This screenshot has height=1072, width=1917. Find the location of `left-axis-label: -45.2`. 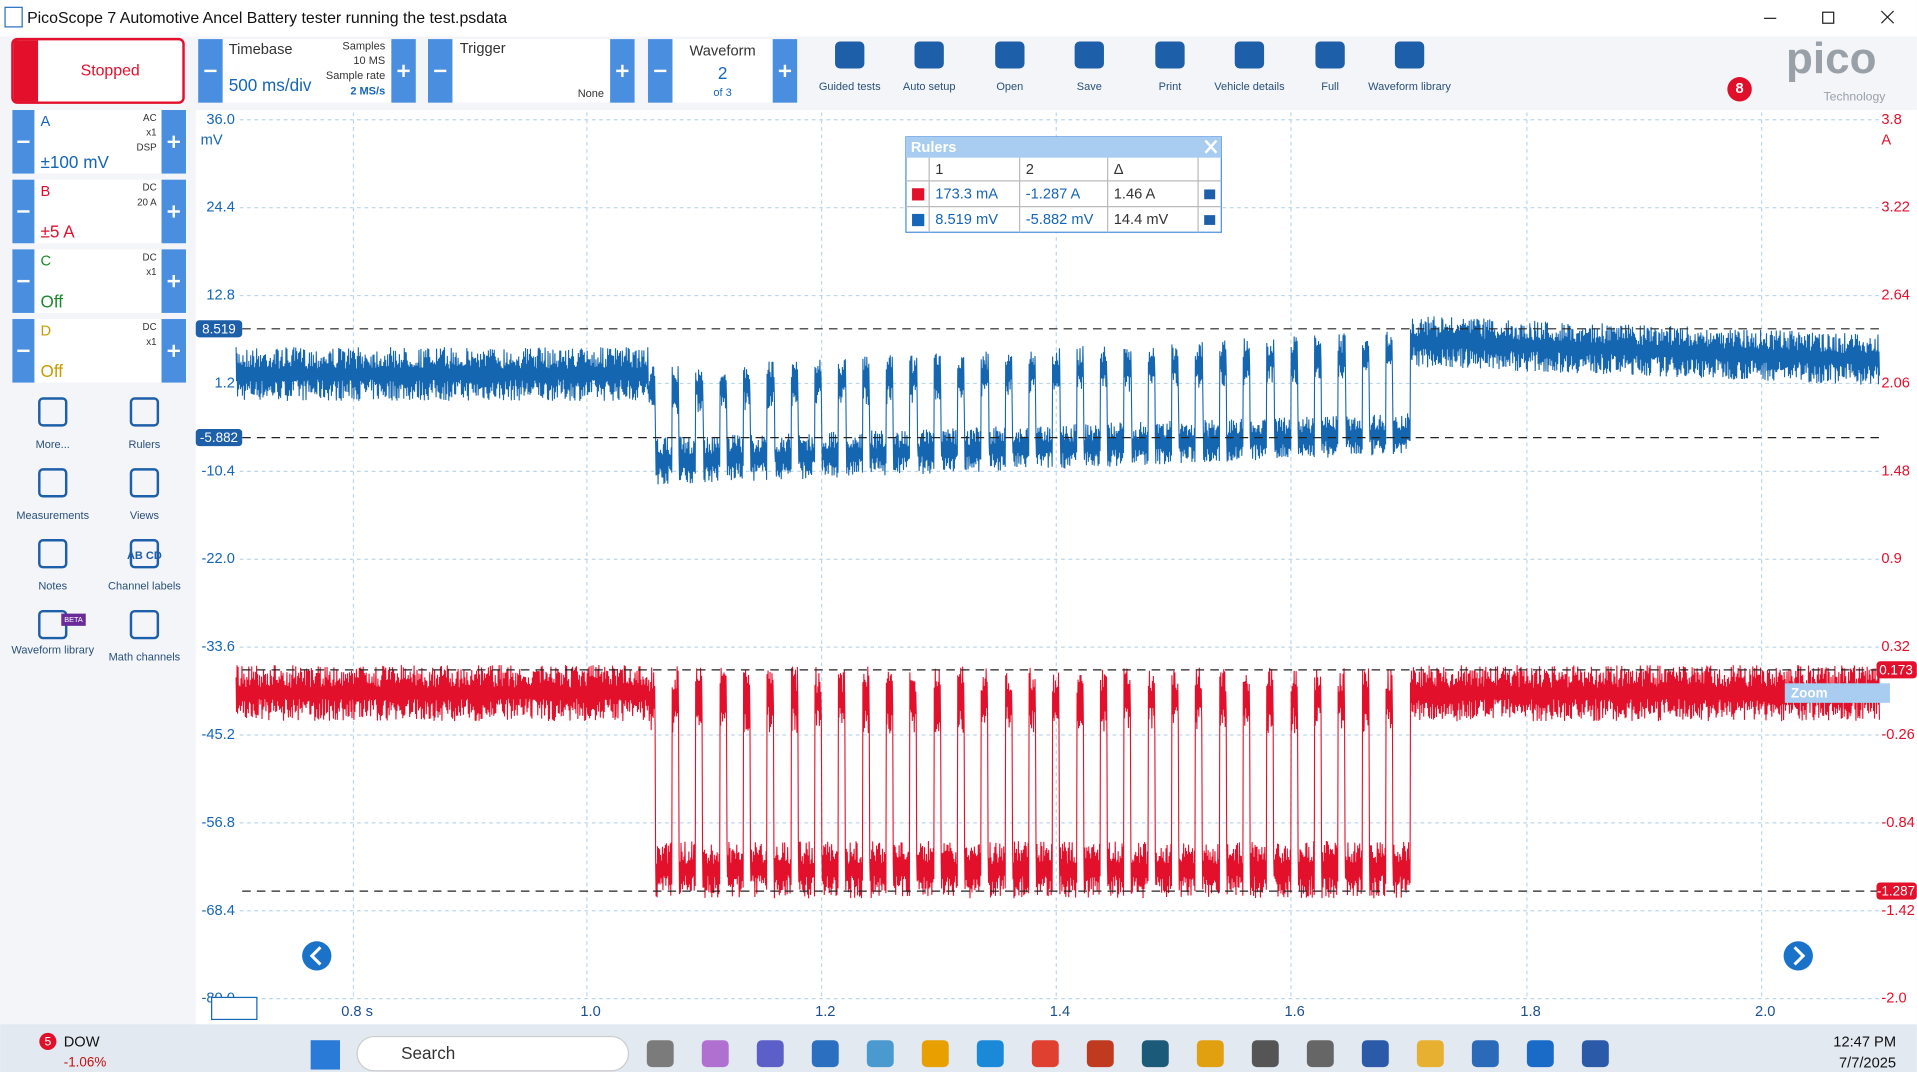

left-axis-label: -45.2 is located at coordinates (217, 735).